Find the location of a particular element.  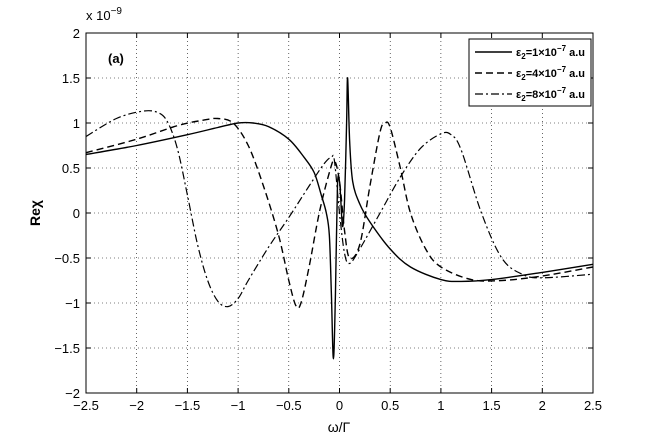

x-tick-label: 1 is located at coordinates (440, 405).